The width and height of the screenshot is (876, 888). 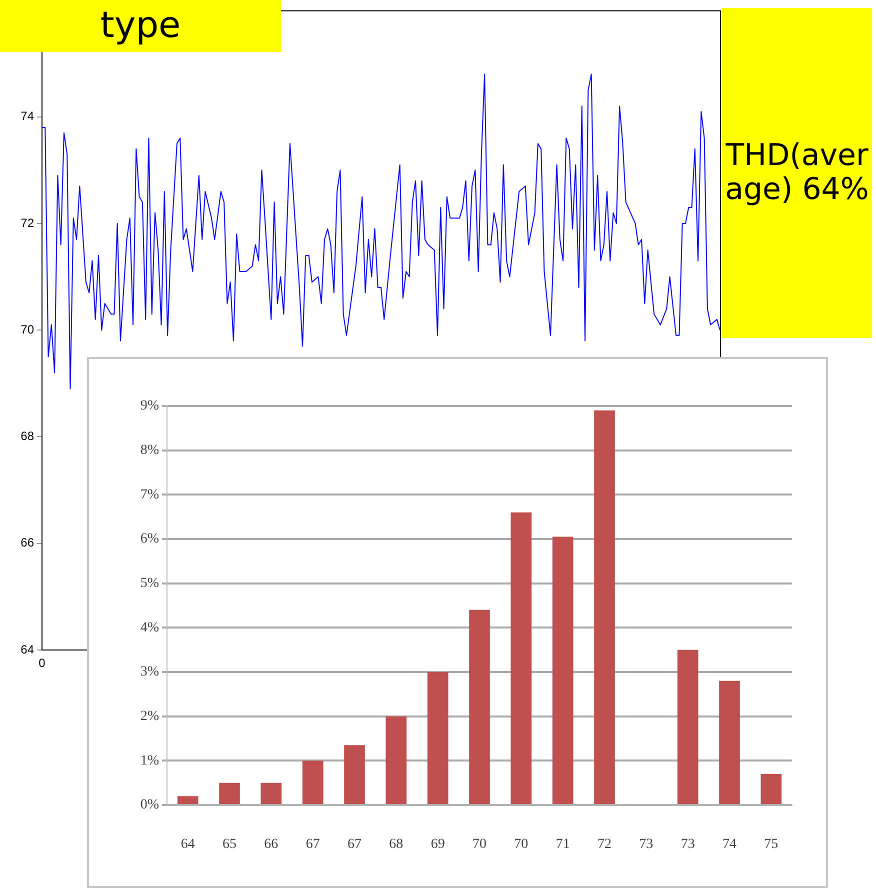 I want to click on x-tick-label: 66, so click(x=271, y=844).